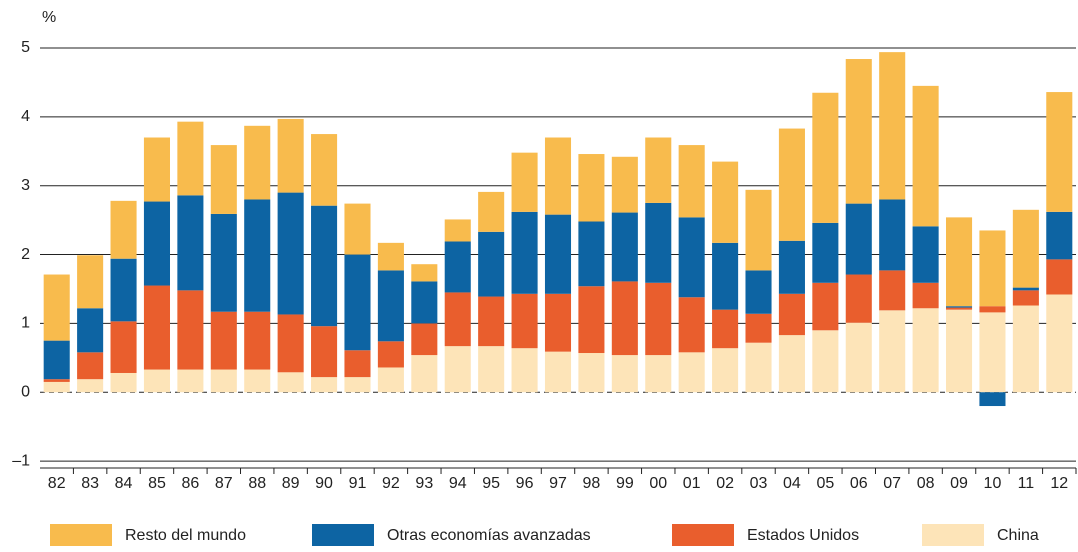 The width and height of the screenshot is (1078, 552). Describe the element at coordinates (625, 483) in the screenshot. I see `x-tick-label: 99` at that location.